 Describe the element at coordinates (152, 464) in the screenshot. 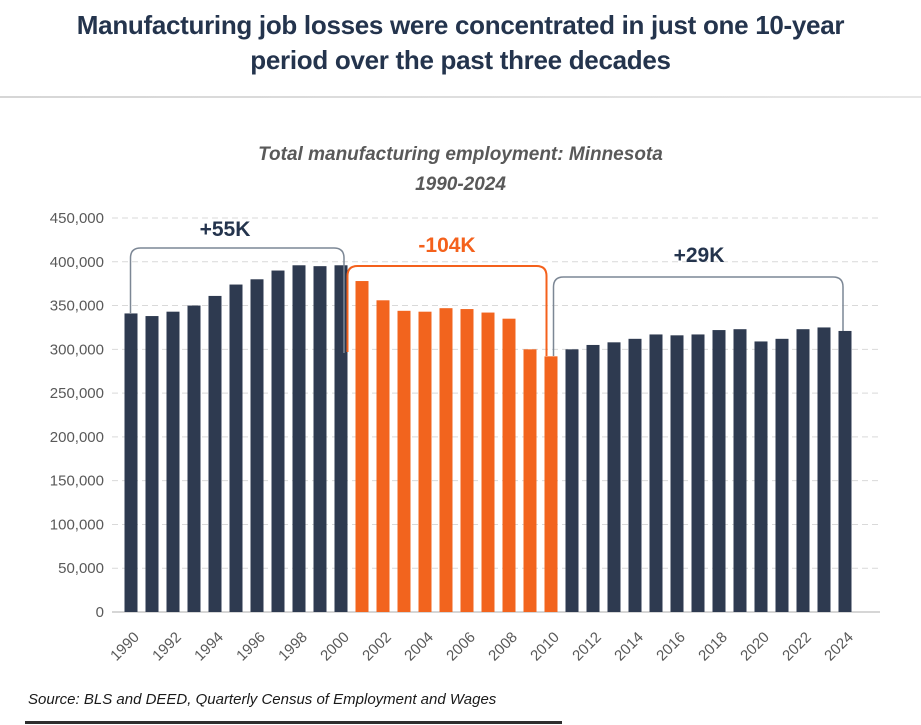

I see `bar-1991` at that location.